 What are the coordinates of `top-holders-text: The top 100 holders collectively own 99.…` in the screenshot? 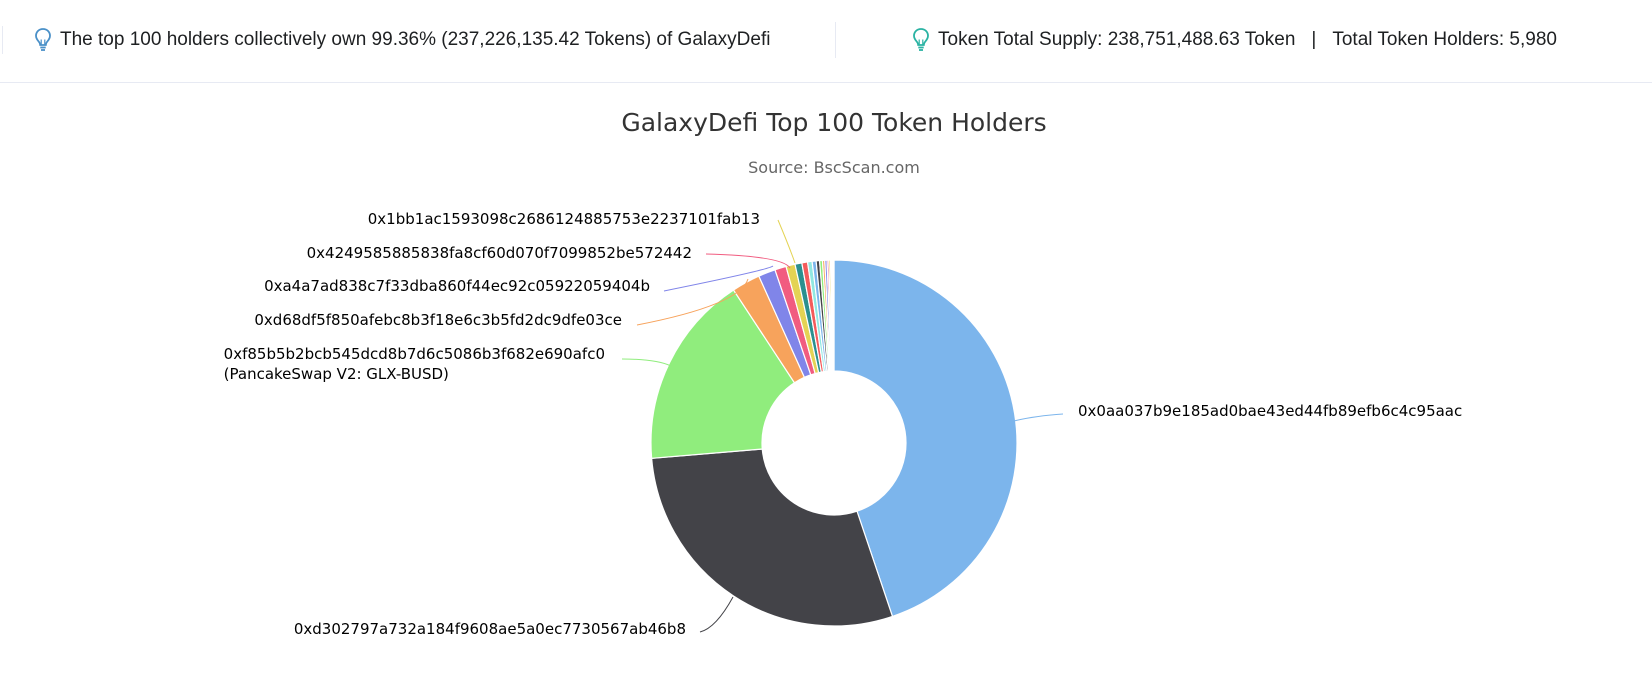 It's located at (415, 39).